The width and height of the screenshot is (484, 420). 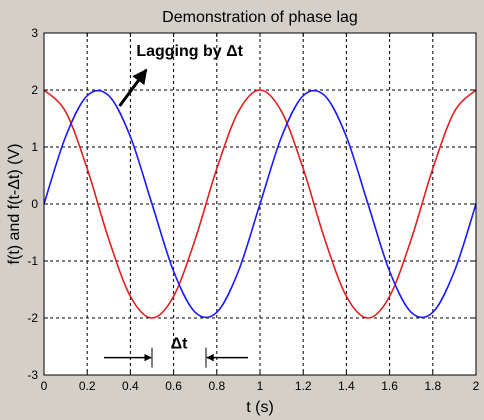 What do you see at coordinates (34, 147) in the screenshot?
I see `y-tick-label: 1` at bounding box center [34, 147].